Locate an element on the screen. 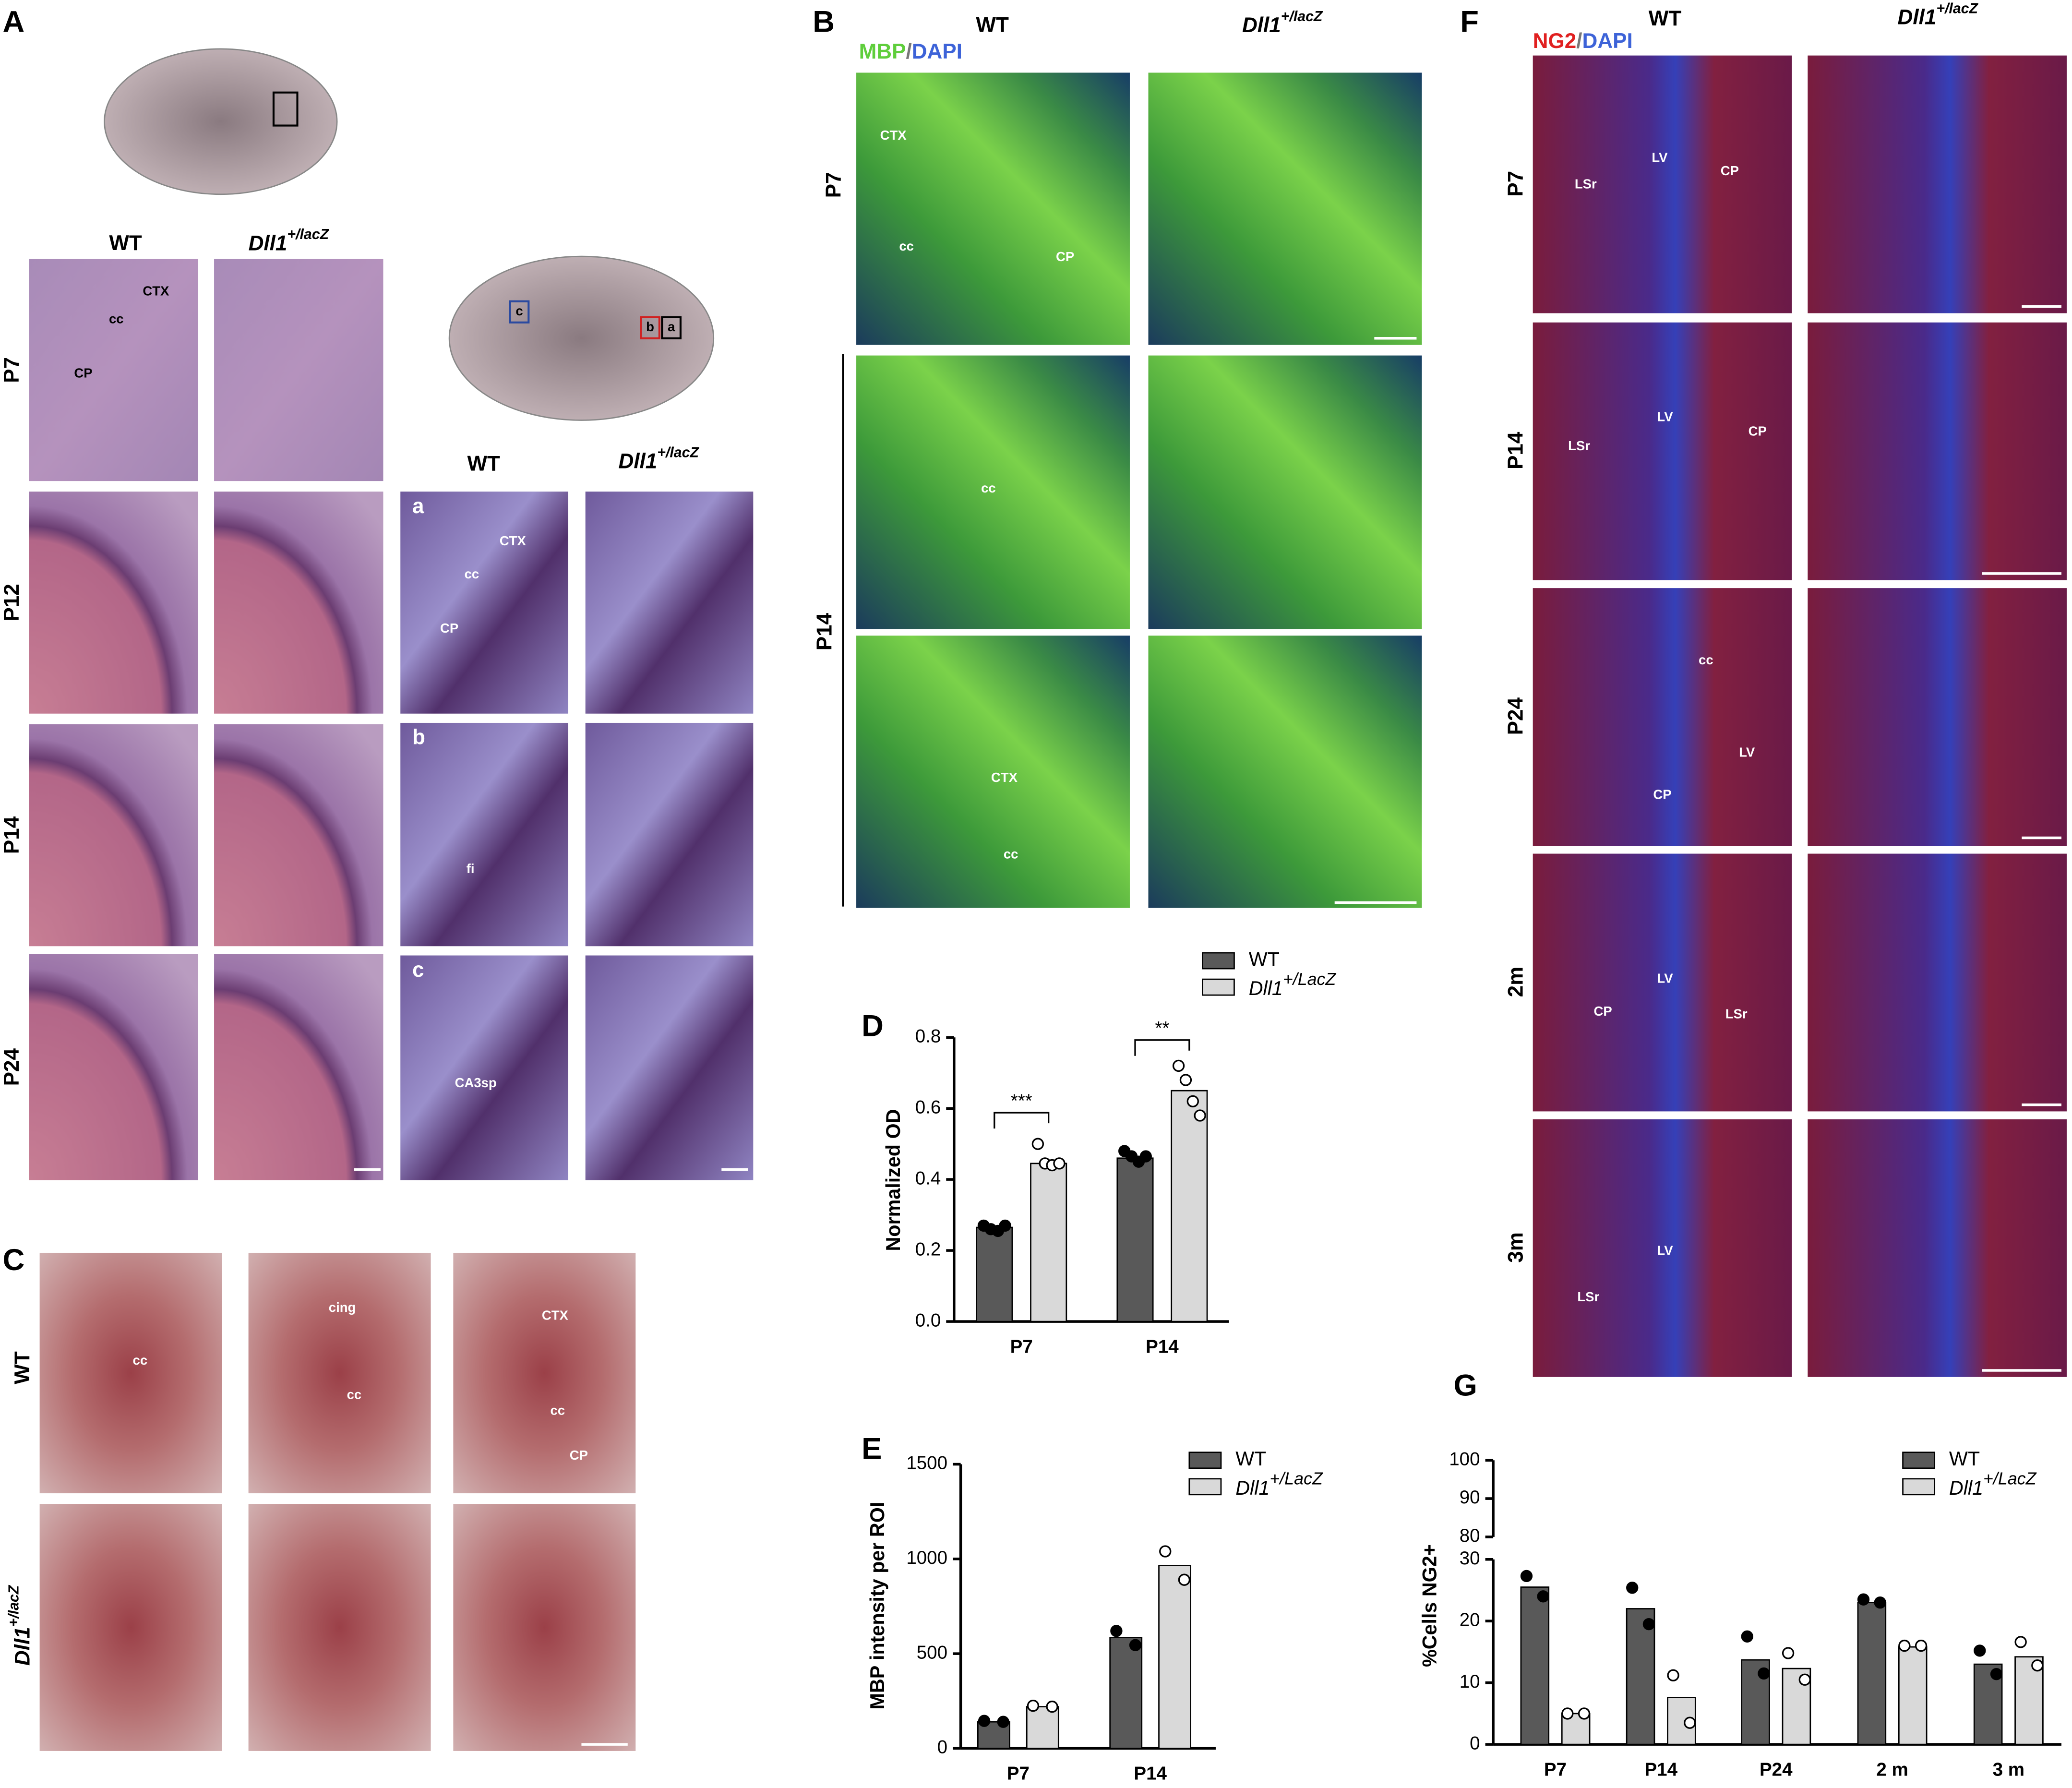  x-tick-label: P24 is located at coordinates (1777, 1769).